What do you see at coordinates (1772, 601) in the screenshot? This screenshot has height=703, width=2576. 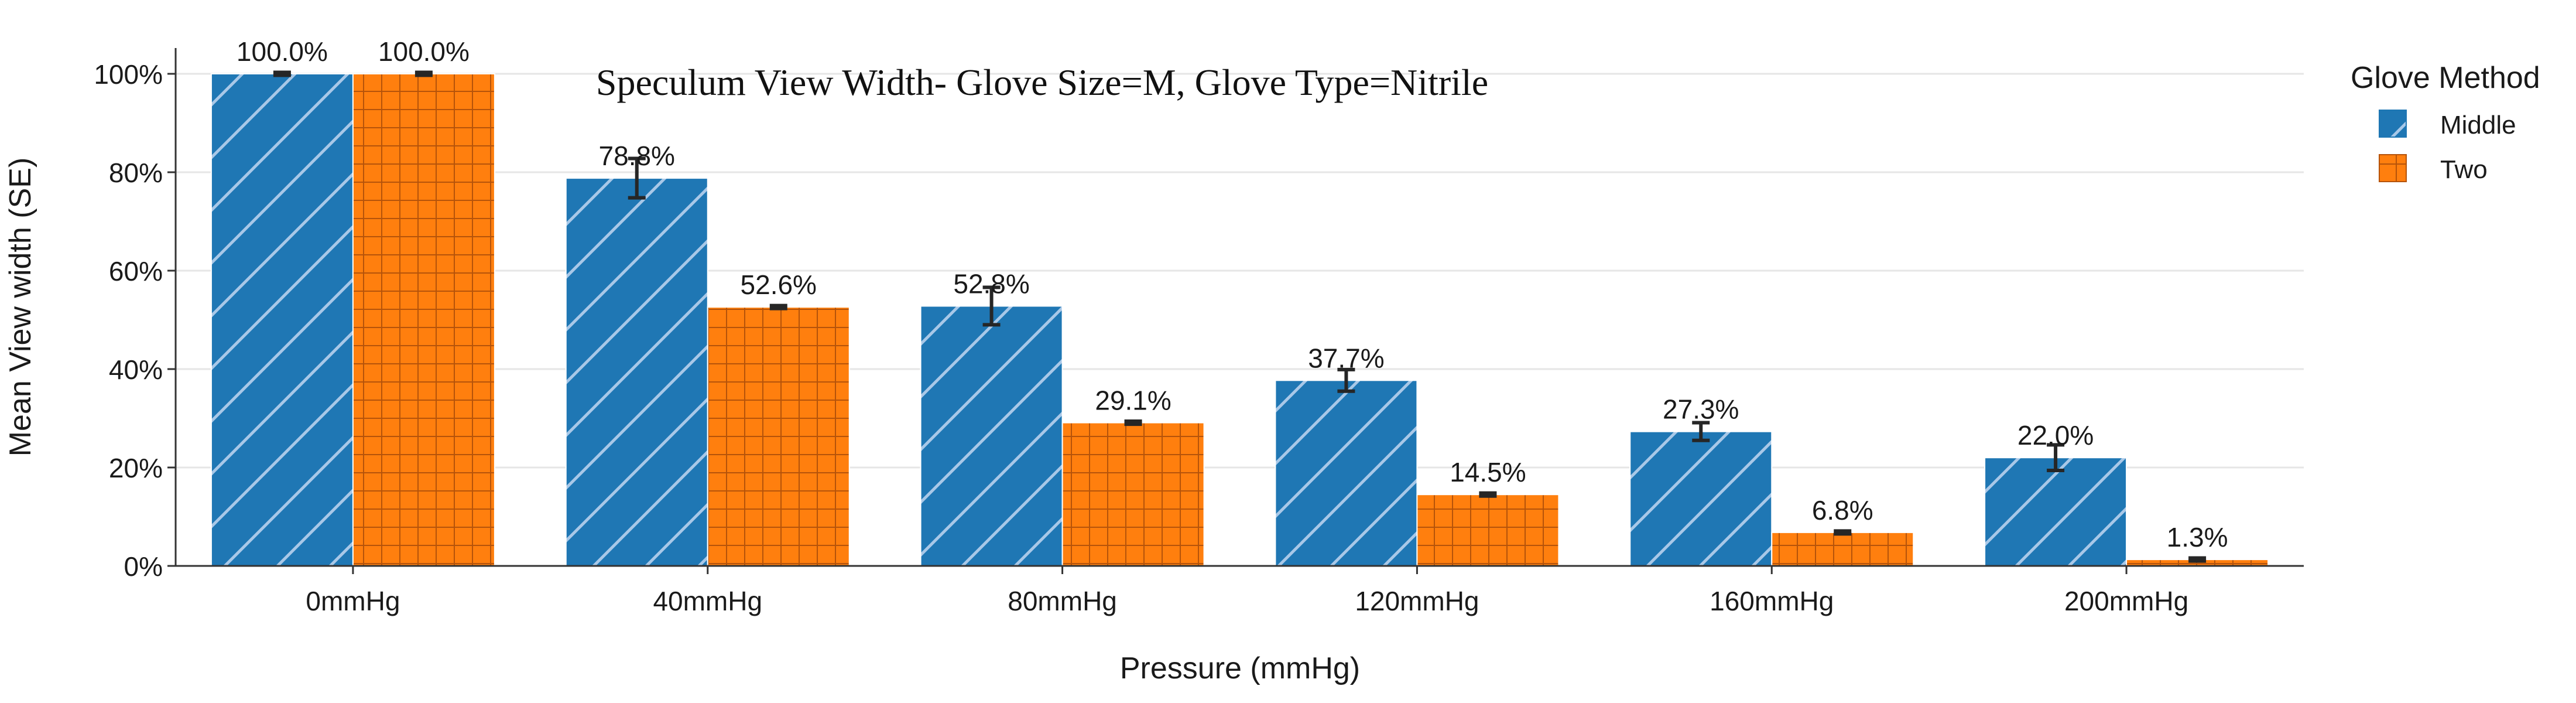 I see `x-tick-label: 160mmHg` at bounding box center [1772, 601].